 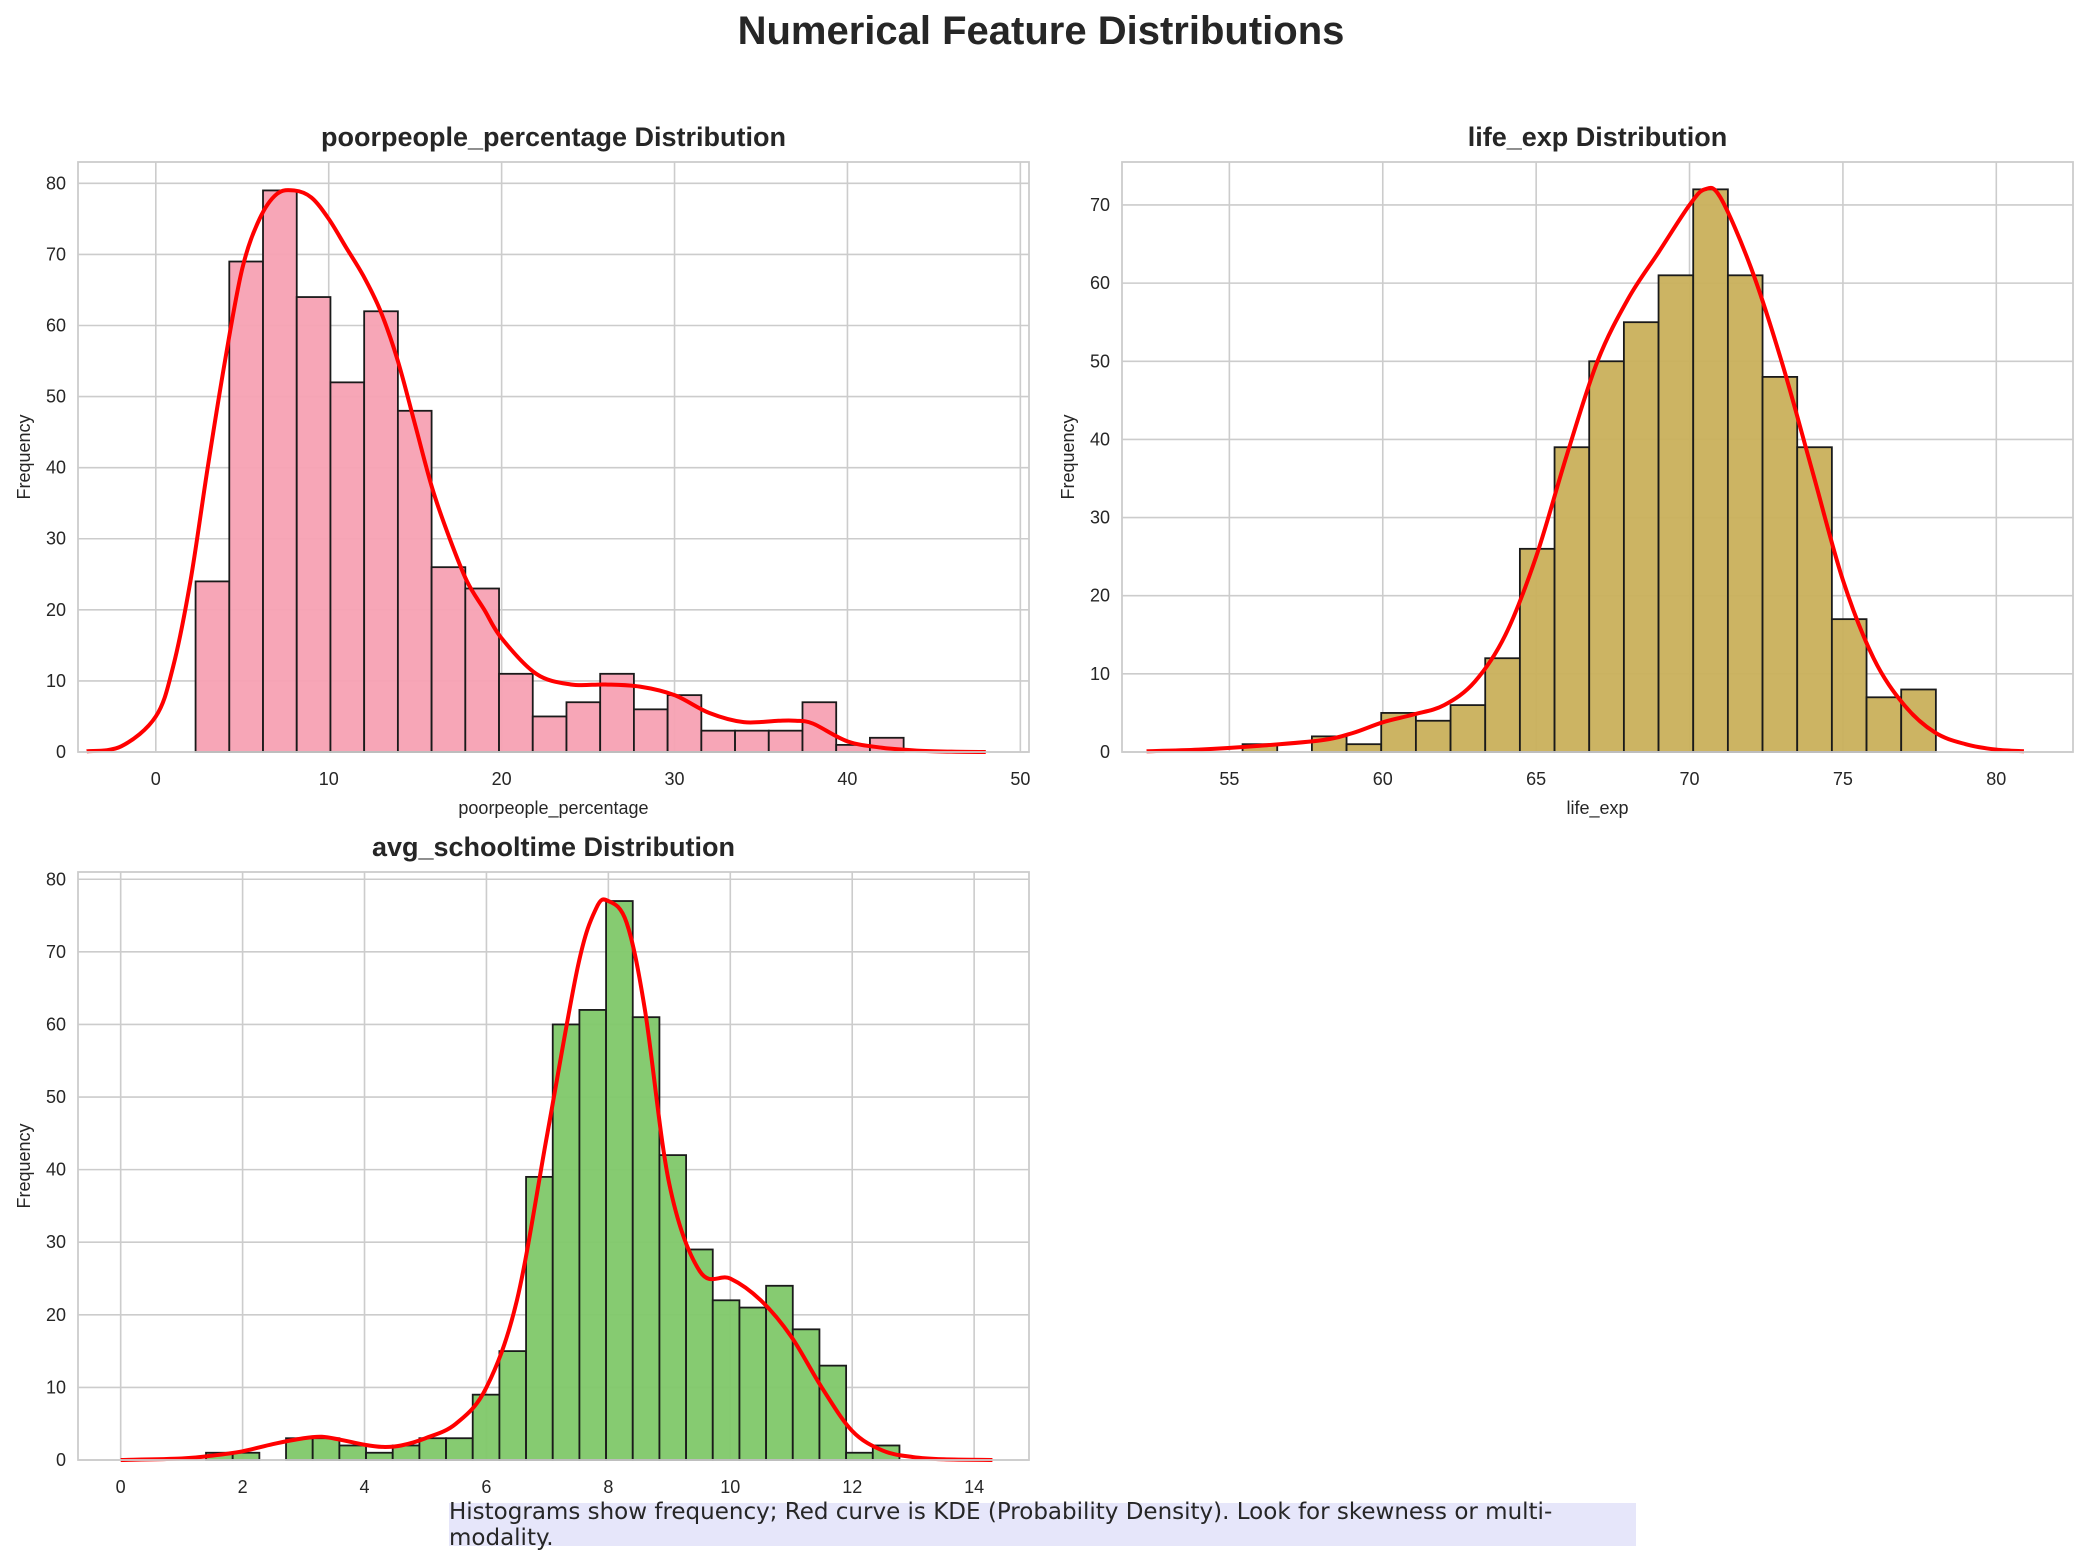 What do you see at coordinates (553, 808) in the screenshot?
I see `x-axis-label: poorpeople_percentage` at bounding box center [553, 808].